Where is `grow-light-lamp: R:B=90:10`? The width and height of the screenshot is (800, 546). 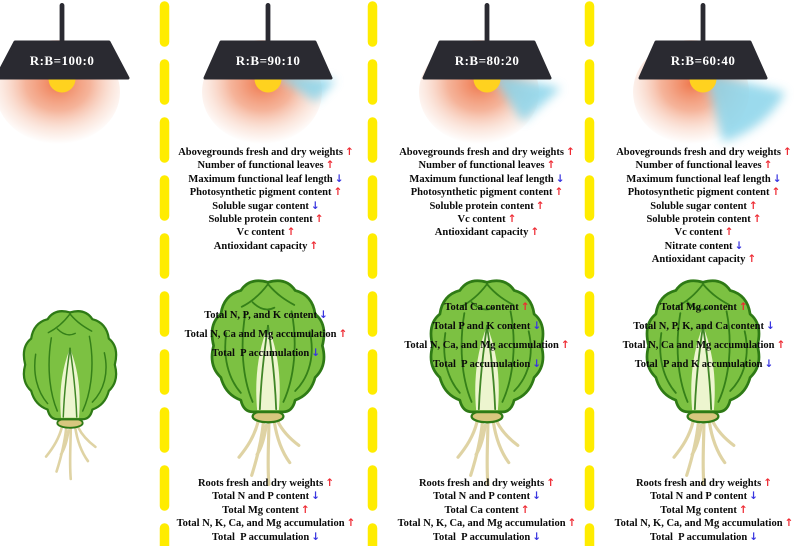
grow-light-lamp: R:B=90:10 is located at coordinates (269, 73).